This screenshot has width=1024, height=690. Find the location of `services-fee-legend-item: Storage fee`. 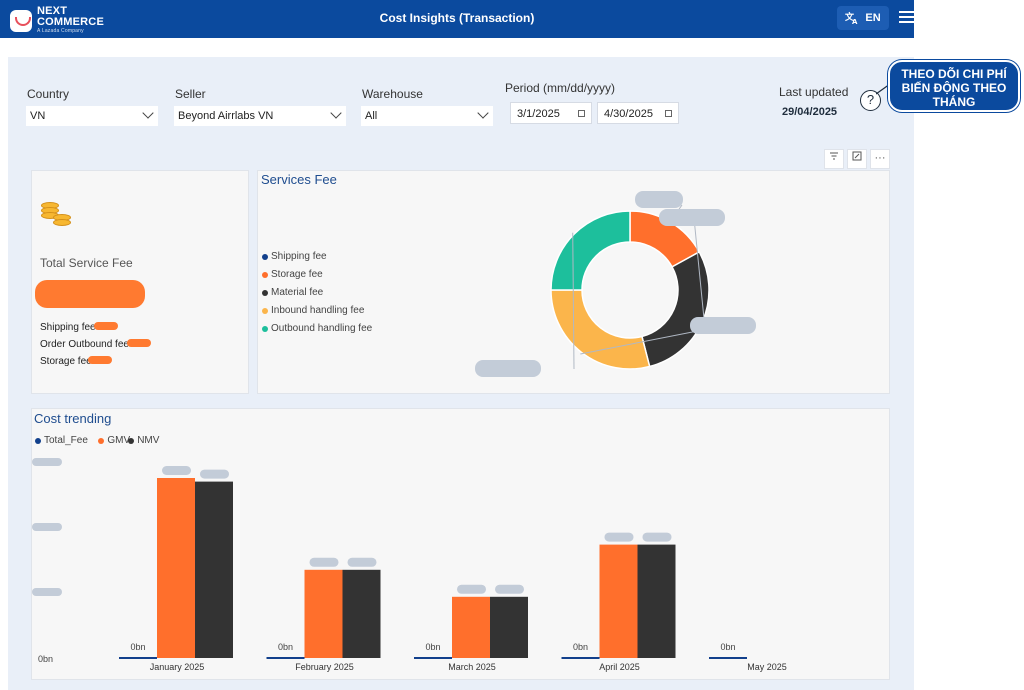

services-fee-legend-item: Storage fee is located at coordinates (292, 274).